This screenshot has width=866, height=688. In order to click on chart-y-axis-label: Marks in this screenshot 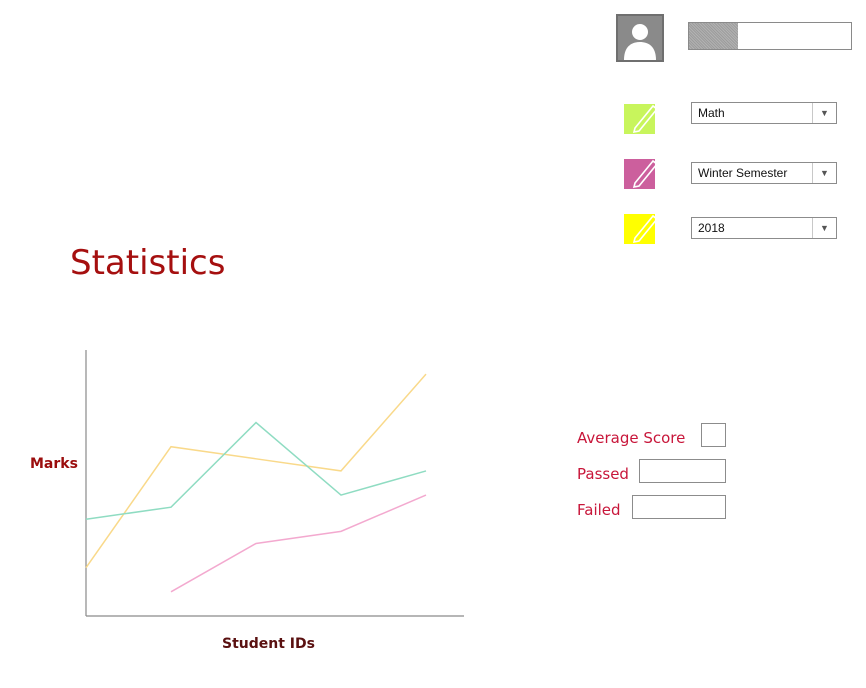, I will do `click(54, 464)`.